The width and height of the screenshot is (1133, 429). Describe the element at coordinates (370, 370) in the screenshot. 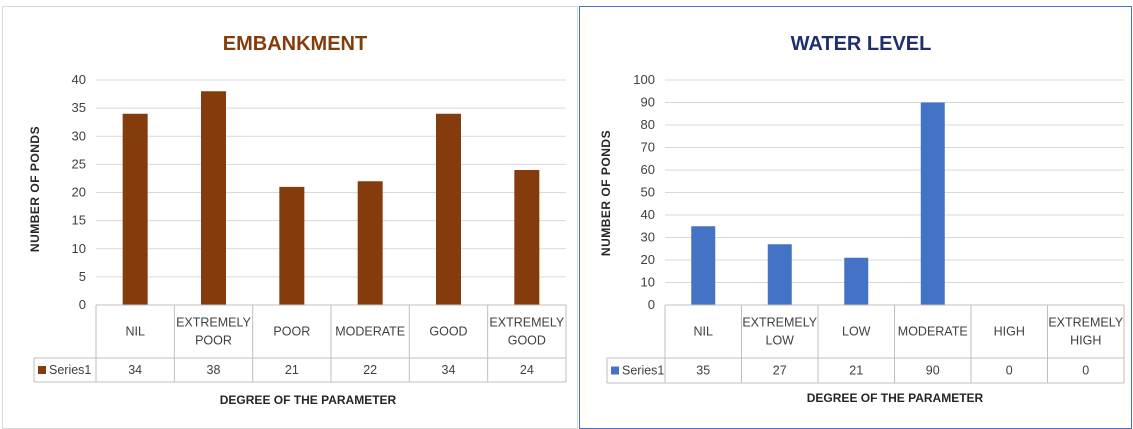

I see `data-table-value: 22` at that location.